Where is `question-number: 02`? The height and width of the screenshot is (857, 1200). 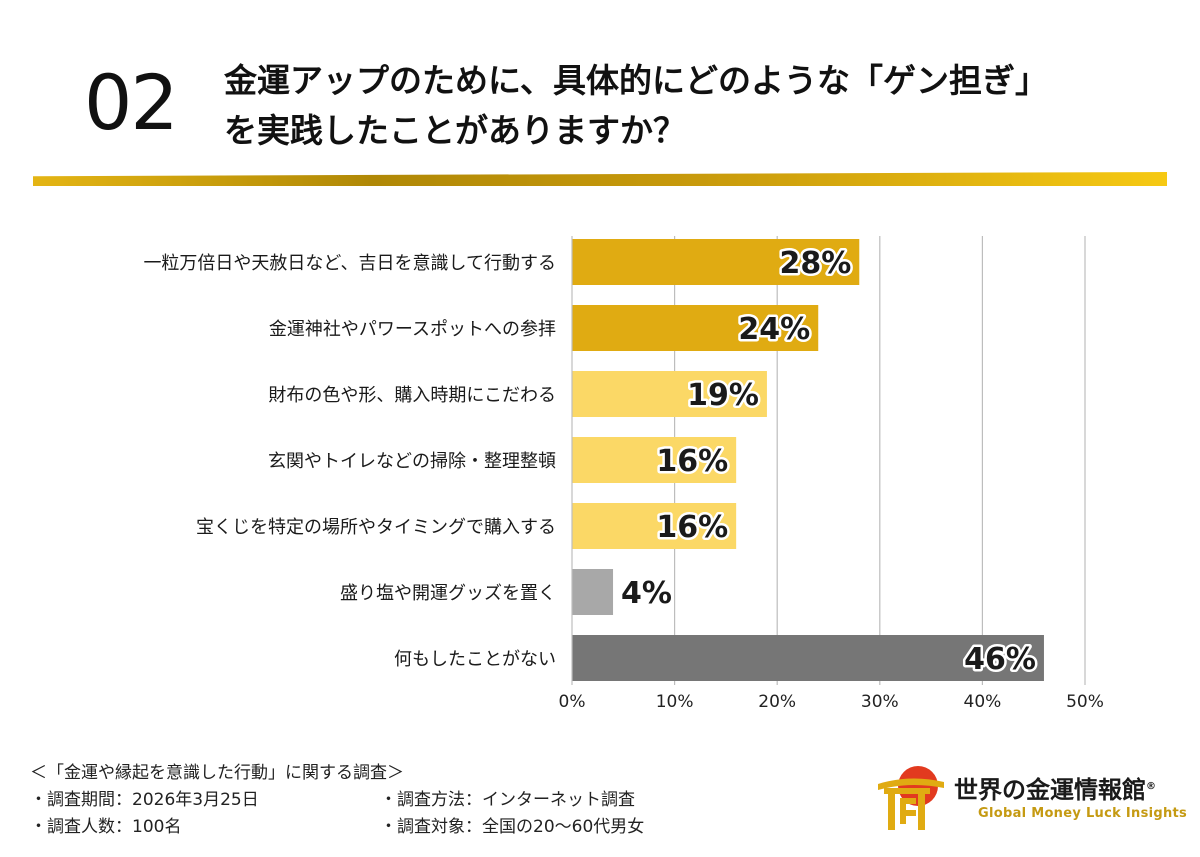
question-number: 02 is located at coordinates (131, 102).